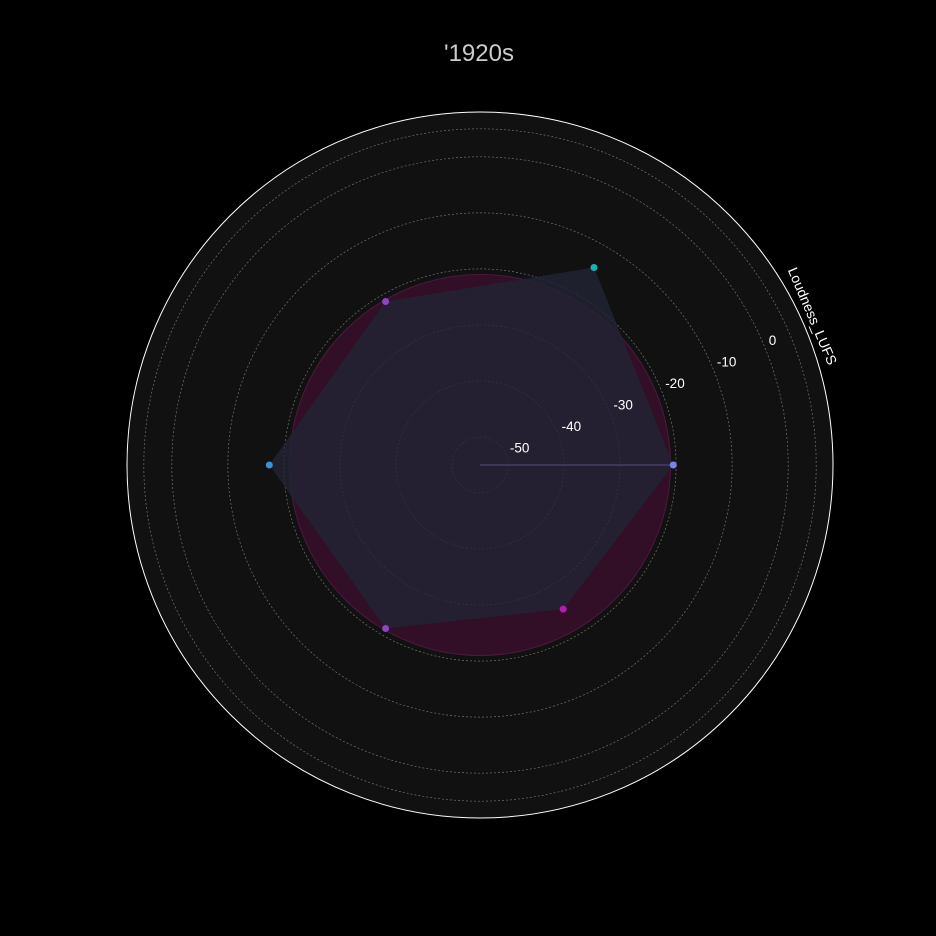 Image resolution: width=936 pixels, height=936 pixels. I want to click on radial-tick-label: 0, so click(773, 340).